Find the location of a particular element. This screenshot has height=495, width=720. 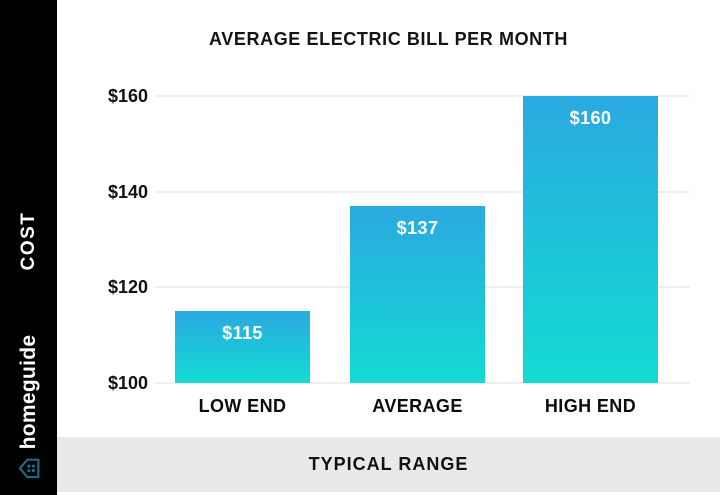

y-axis-tick-label: $140 is located at coordinates (127, 191).